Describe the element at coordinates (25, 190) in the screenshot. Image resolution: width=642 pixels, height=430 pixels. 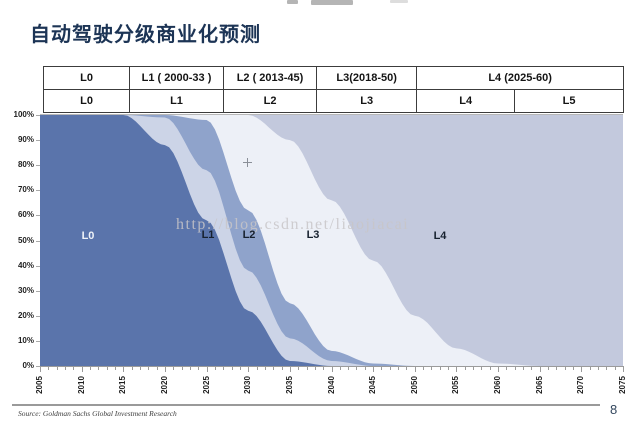
I see `y-tick-label: 70%` at that location.